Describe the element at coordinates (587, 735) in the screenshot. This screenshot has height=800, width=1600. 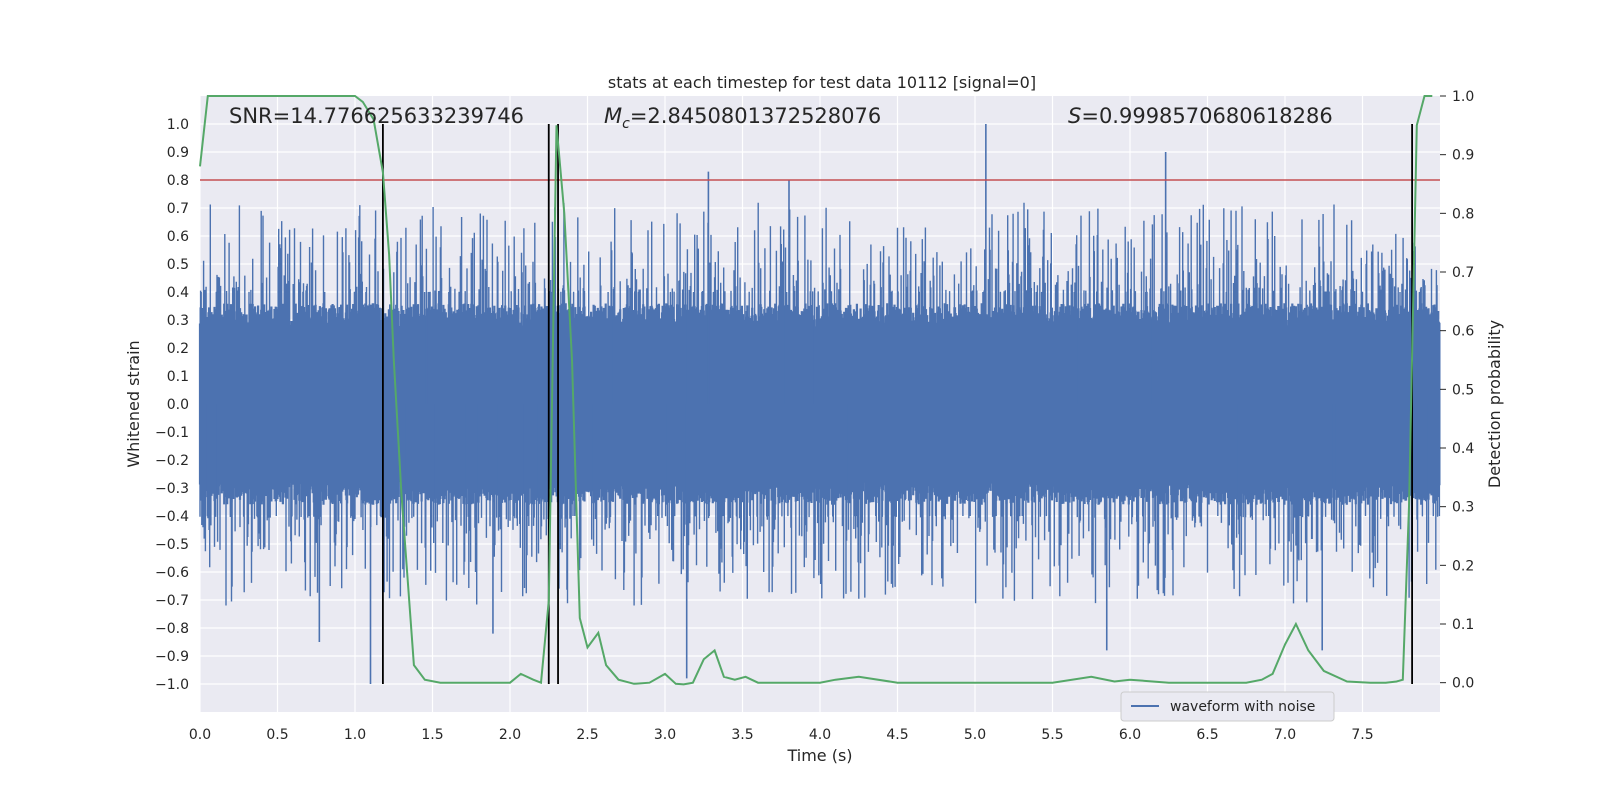
I see `x-tick-label: 2.5` at that location.